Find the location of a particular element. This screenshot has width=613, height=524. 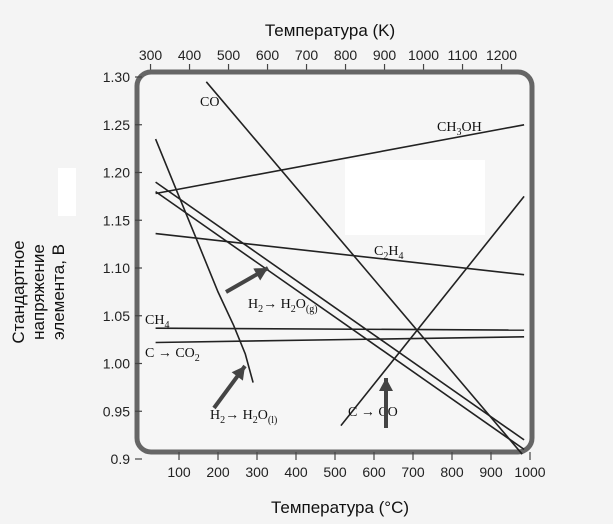

x-bottom-axis-title: Температура (°C) is located at coordinates (340, 507).